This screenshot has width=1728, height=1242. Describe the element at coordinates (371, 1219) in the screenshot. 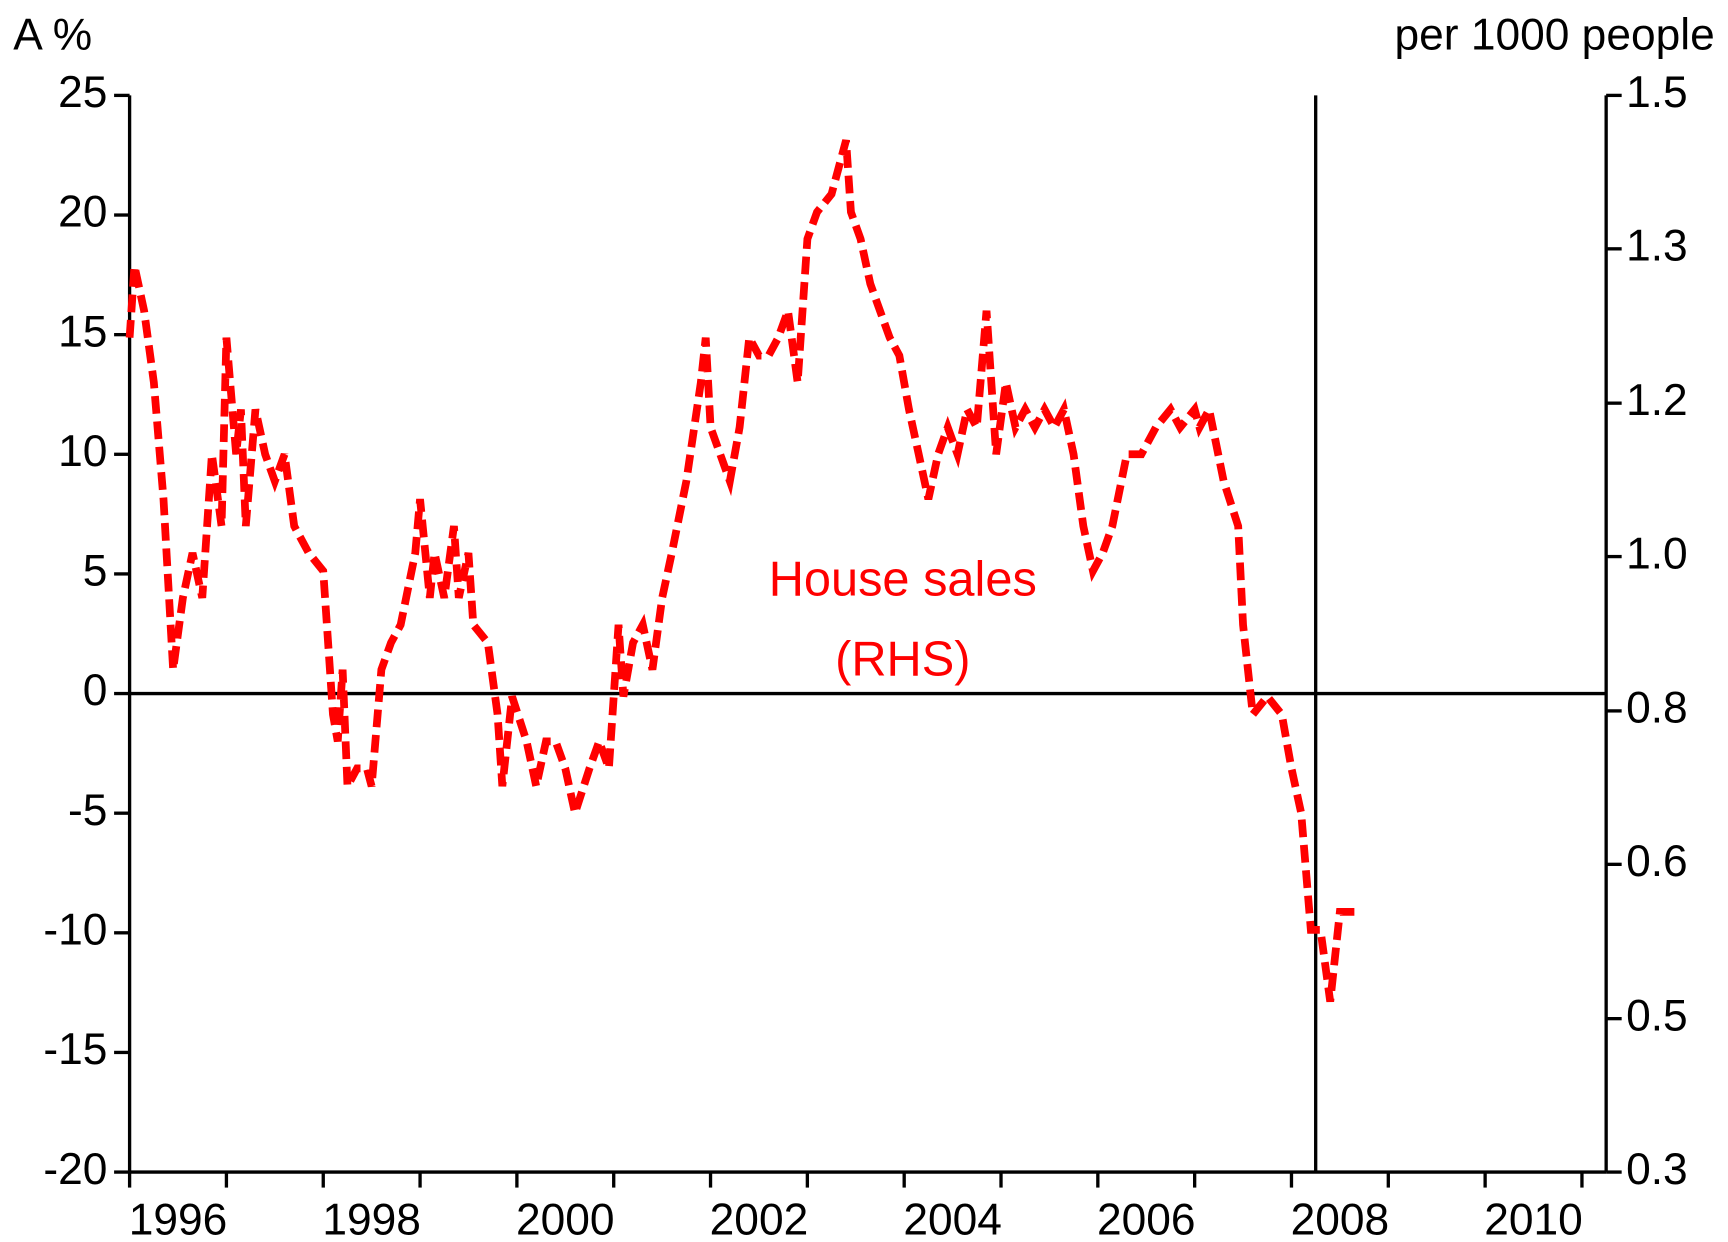

I see `x-tick-label: 1998` at that location.